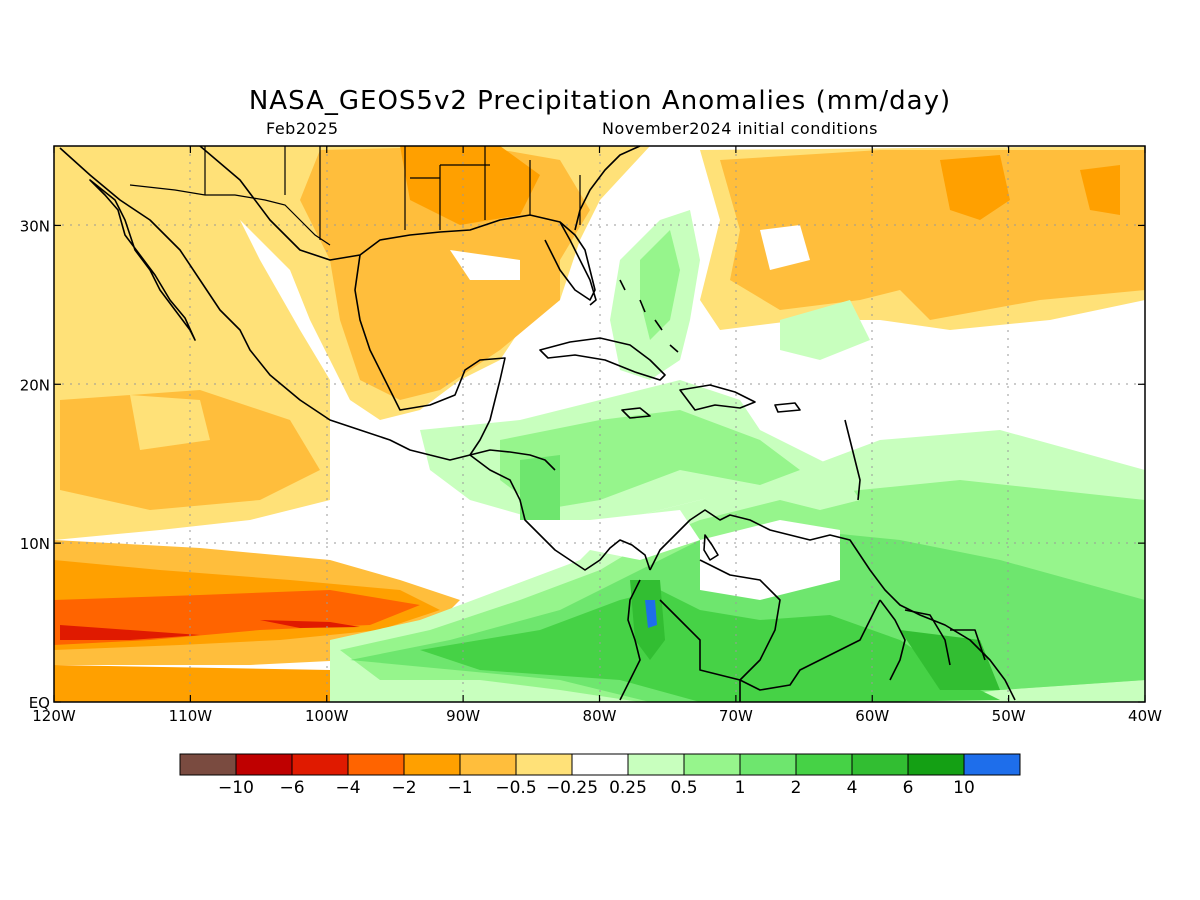  What do you see at coordinates (463, 716) in the screenshot?
I see `lon-tick-label: 90W` at bounding box center [463, 716].